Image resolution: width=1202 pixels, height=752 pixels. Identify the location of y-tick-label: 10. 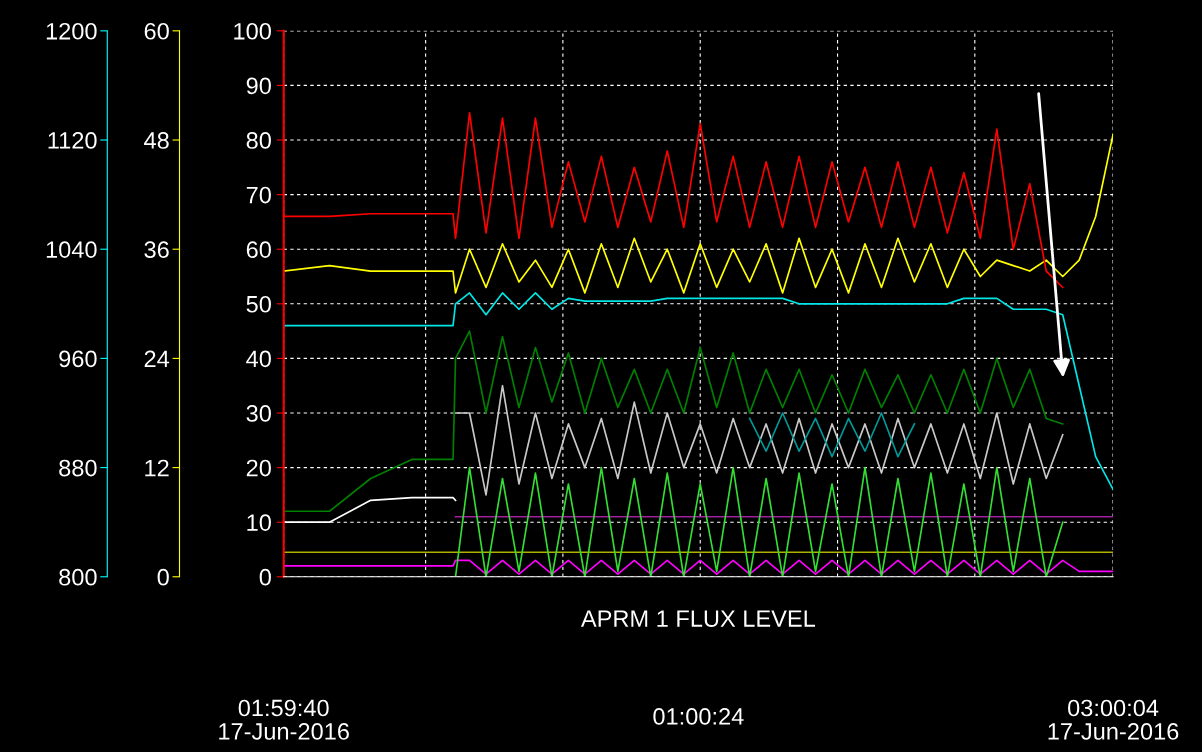
(259, 522).